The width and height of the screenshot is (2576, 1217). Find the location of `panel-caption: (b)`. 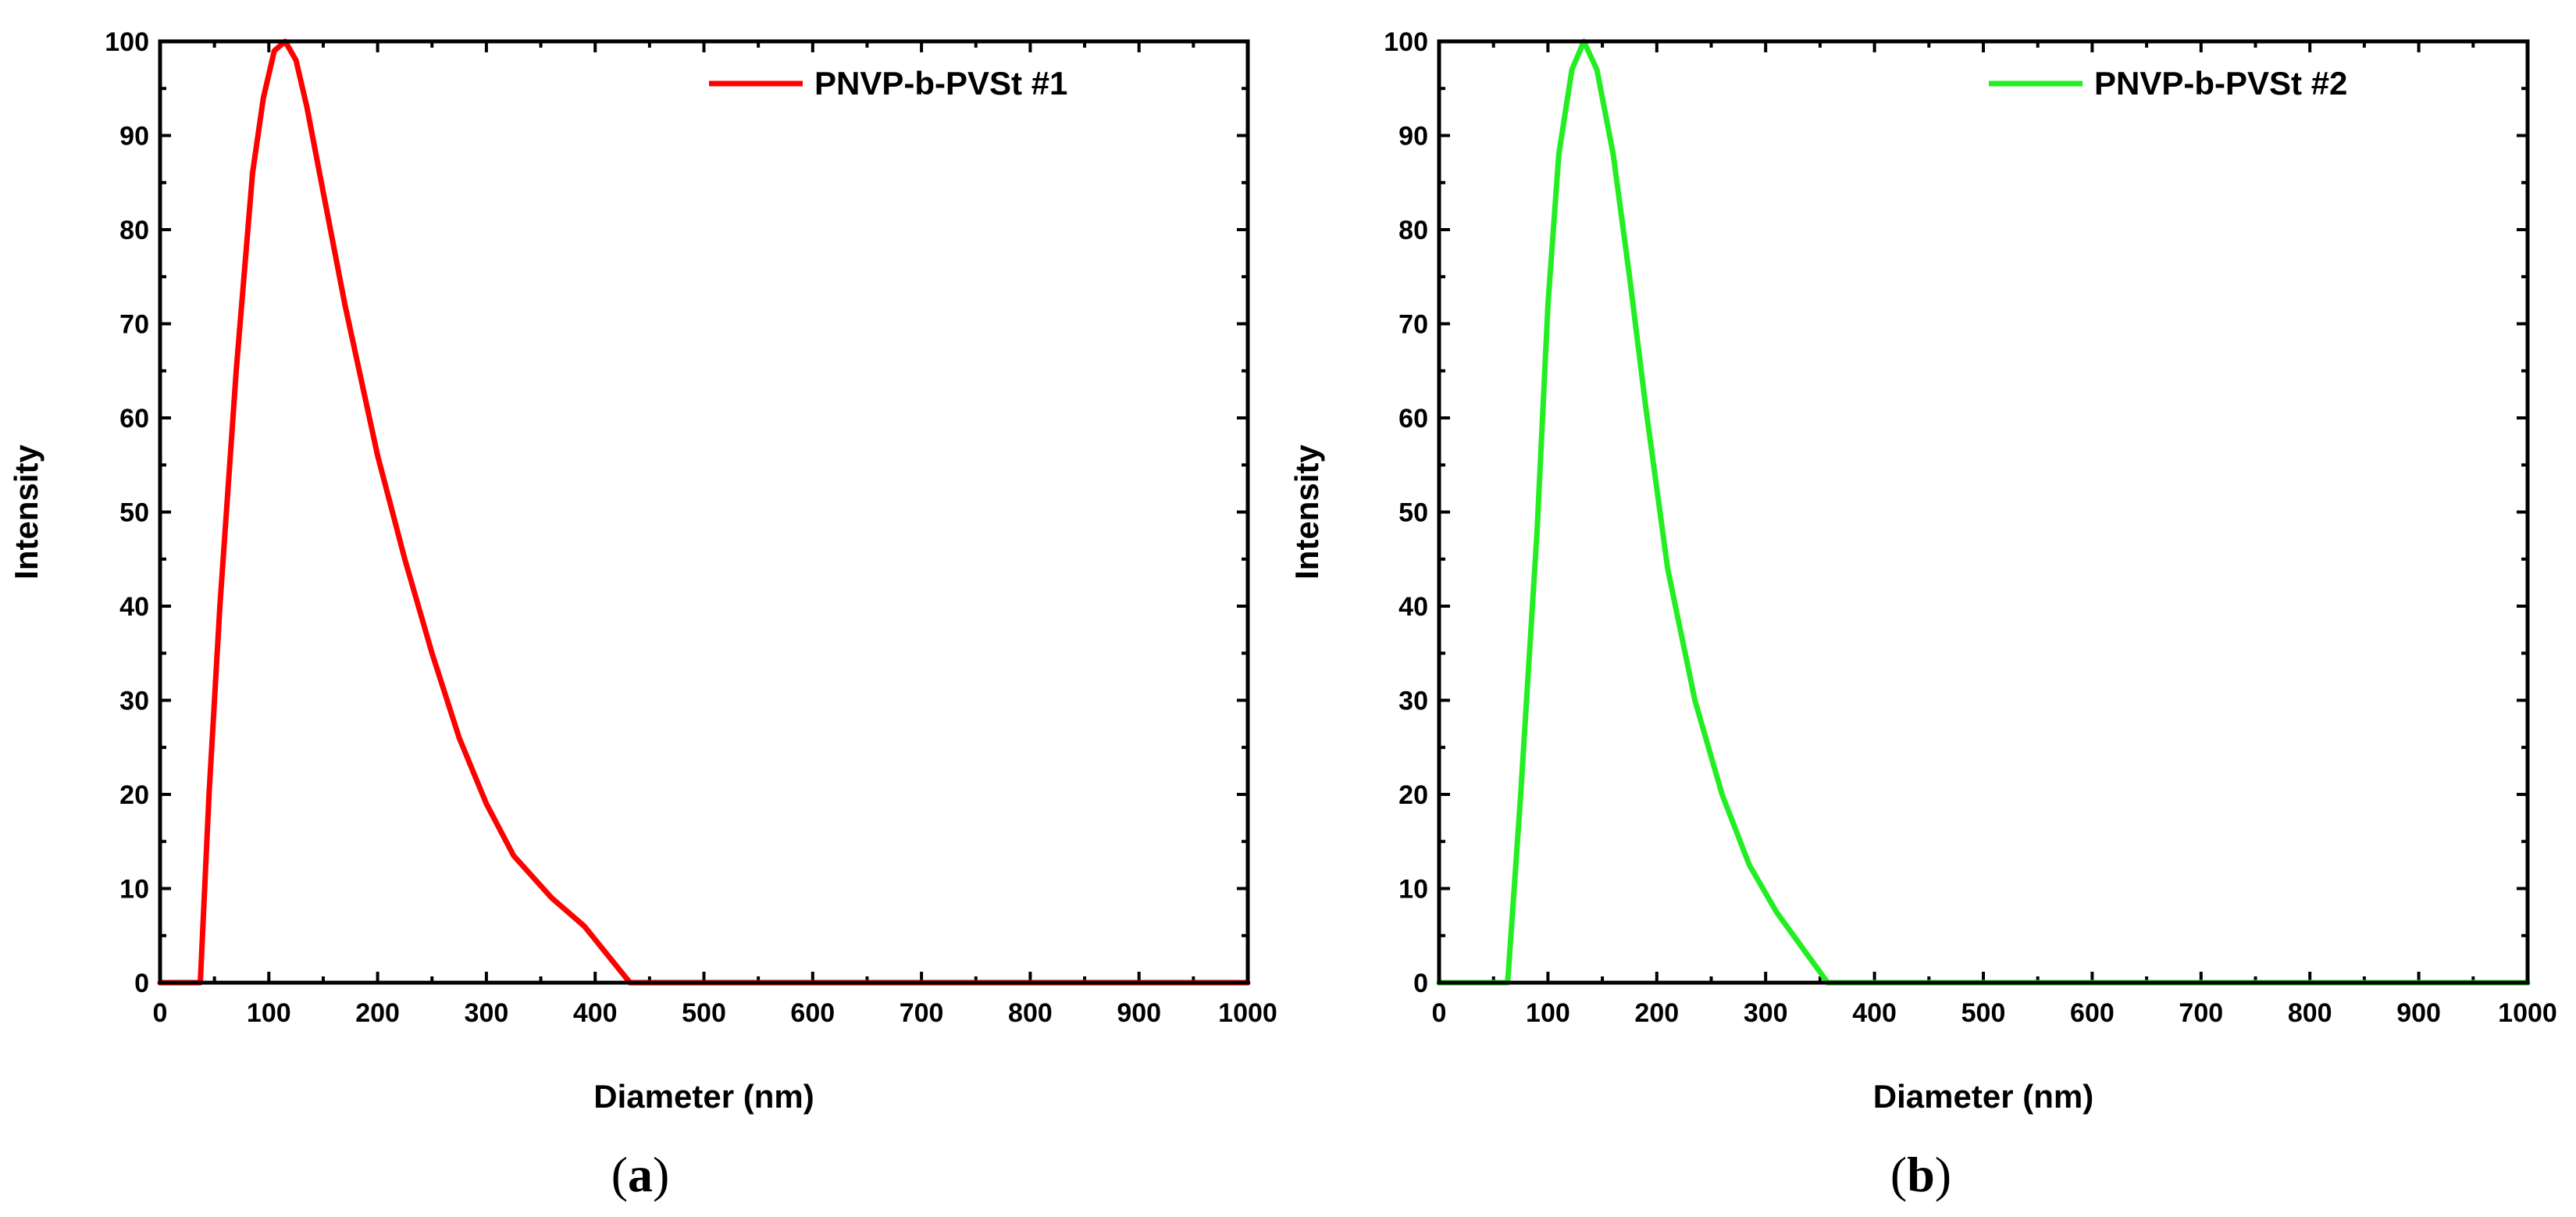

panel-caption: (b) is located at coordinates (1920, 1174).